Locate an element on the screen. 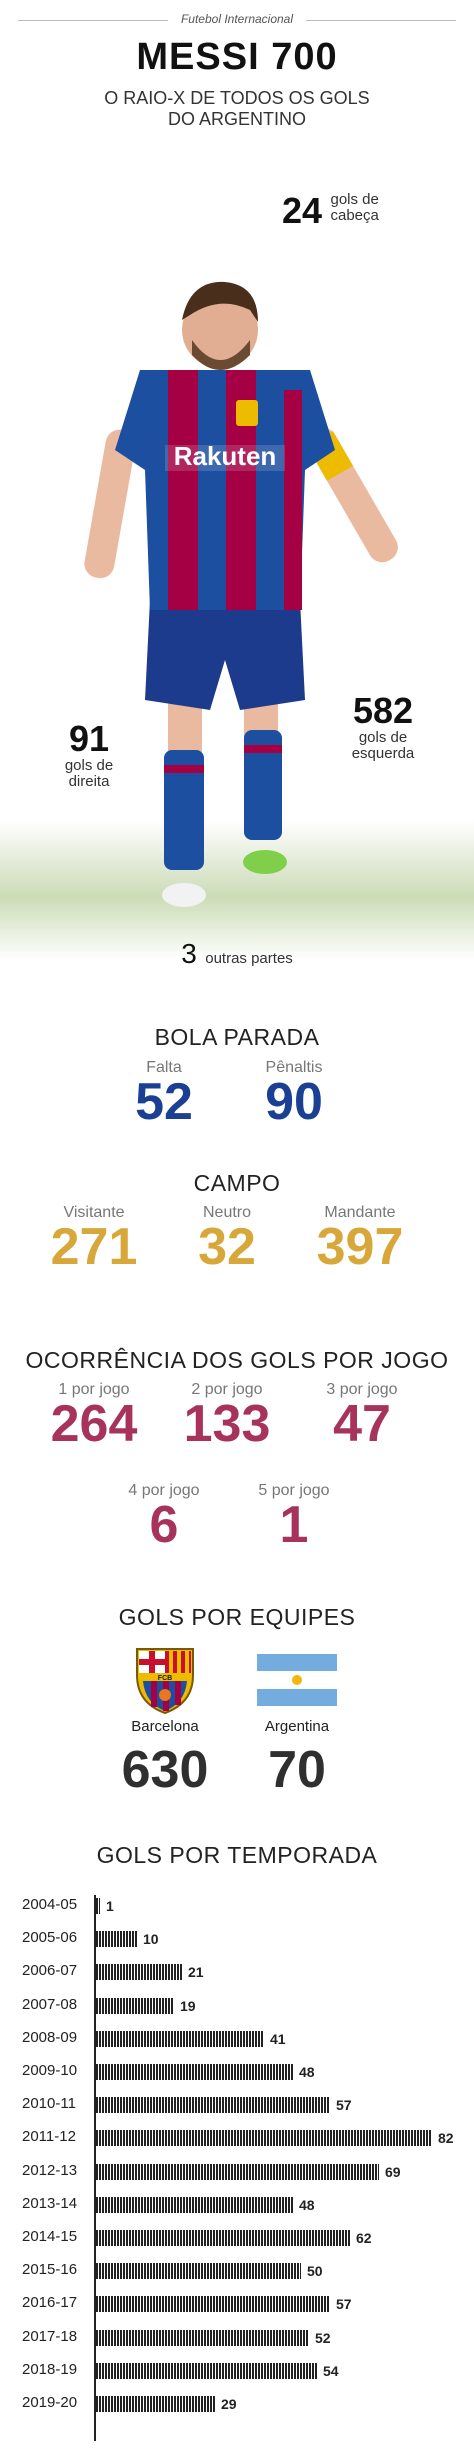  season-label: 2018-19 is located at coordinates (50, 2369).